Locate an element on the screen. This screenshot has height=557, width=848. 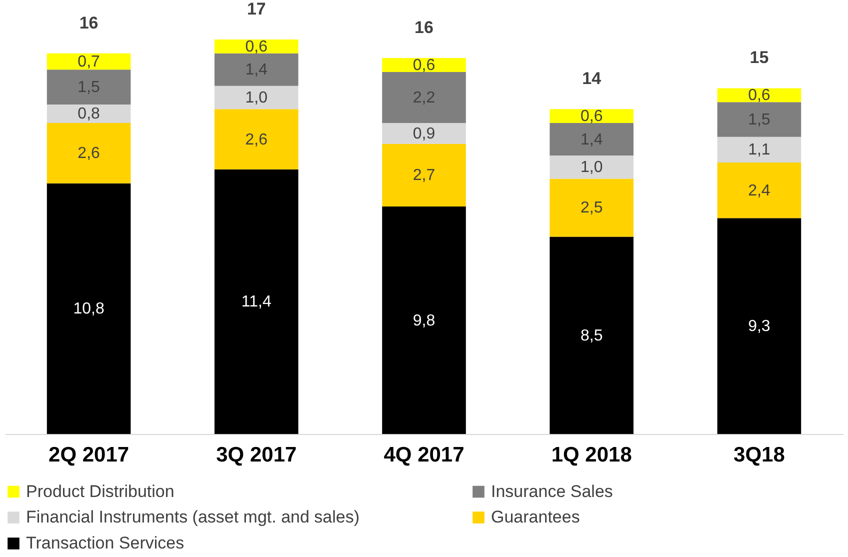
data-label: 2,4 is located at coordinates (759, 191).